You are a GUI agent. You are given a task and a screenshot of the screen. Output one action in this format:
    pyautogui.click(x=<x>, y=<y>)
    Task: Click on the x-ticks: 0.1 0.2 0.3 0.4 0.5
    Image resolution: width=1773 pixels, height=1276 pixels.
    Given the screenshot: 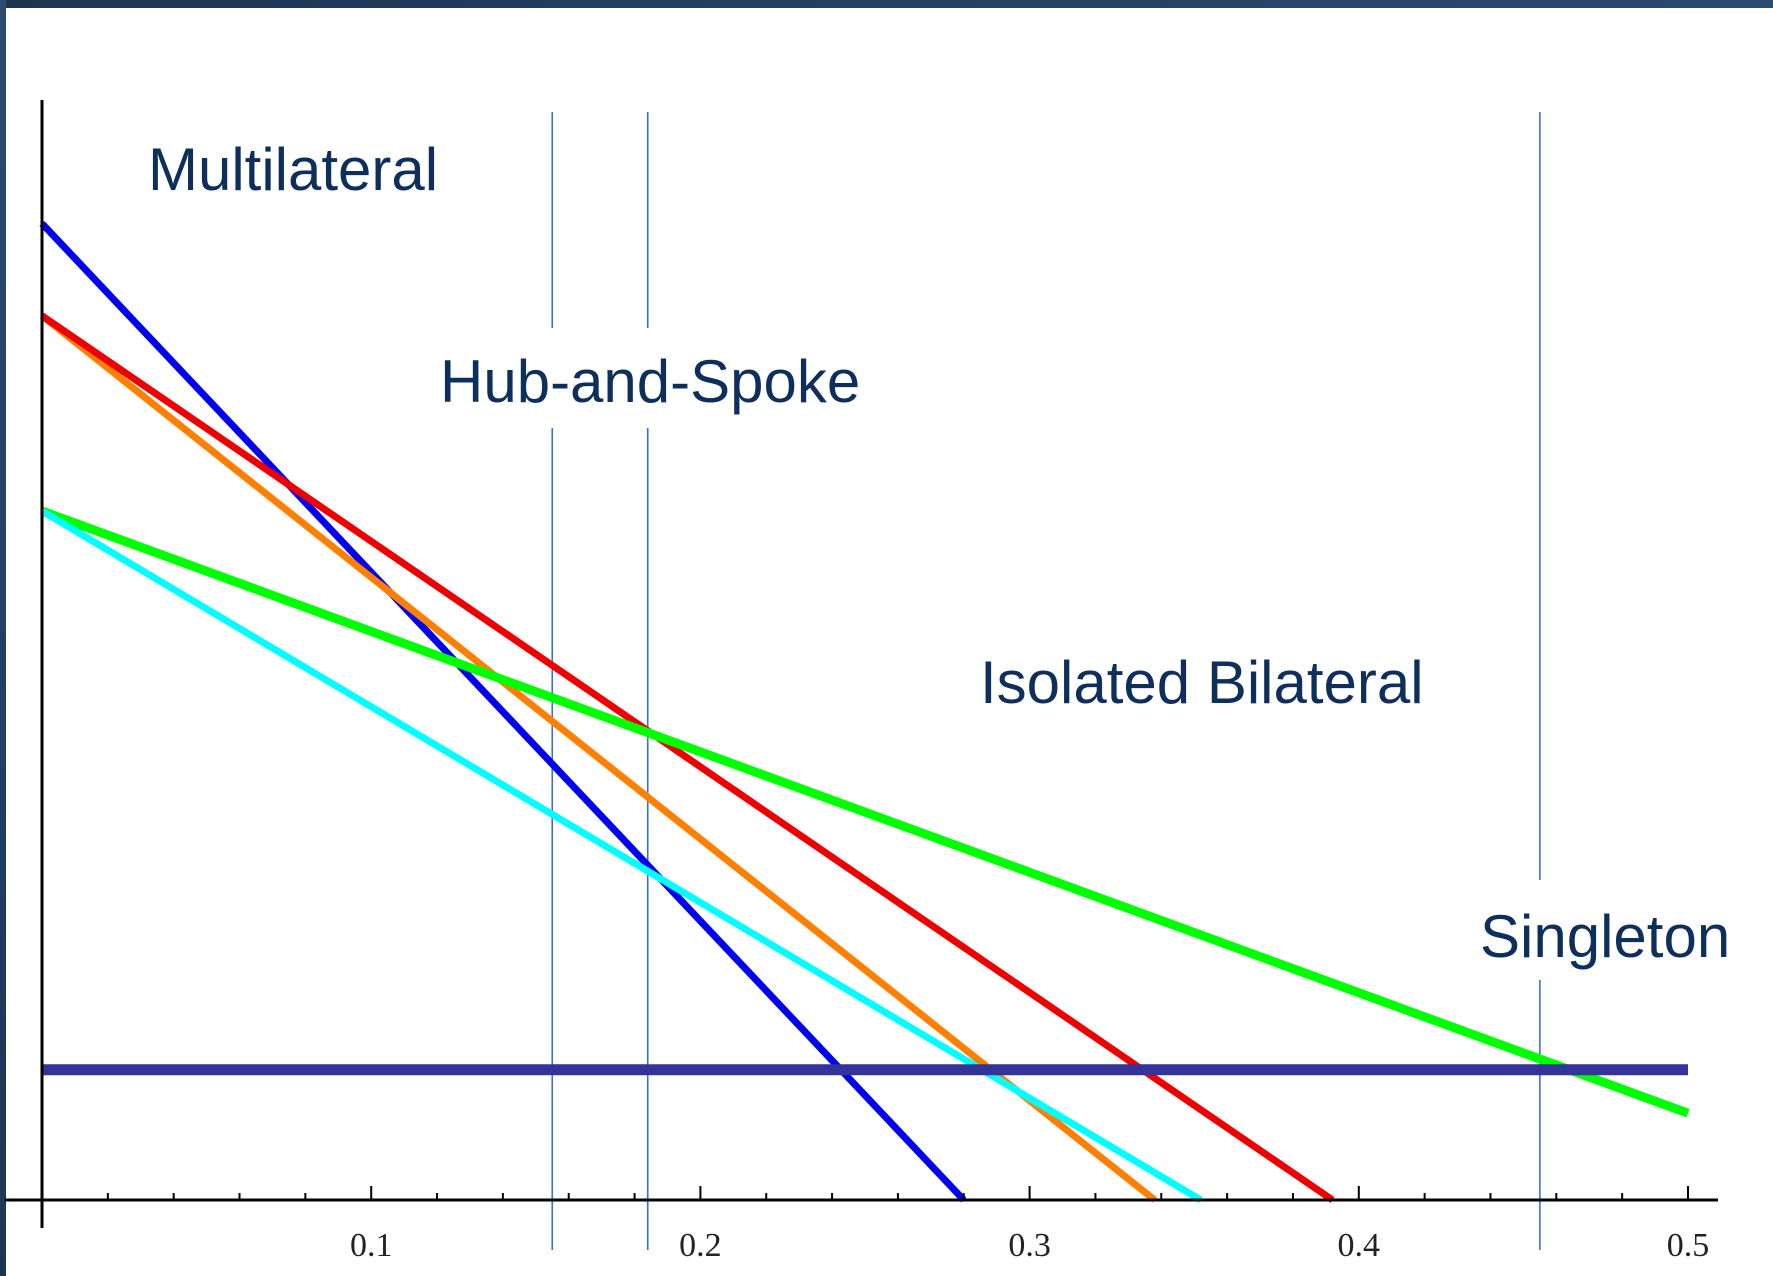 What is the action you would take?
    pyautogui.click(x=908, y=1225)
    